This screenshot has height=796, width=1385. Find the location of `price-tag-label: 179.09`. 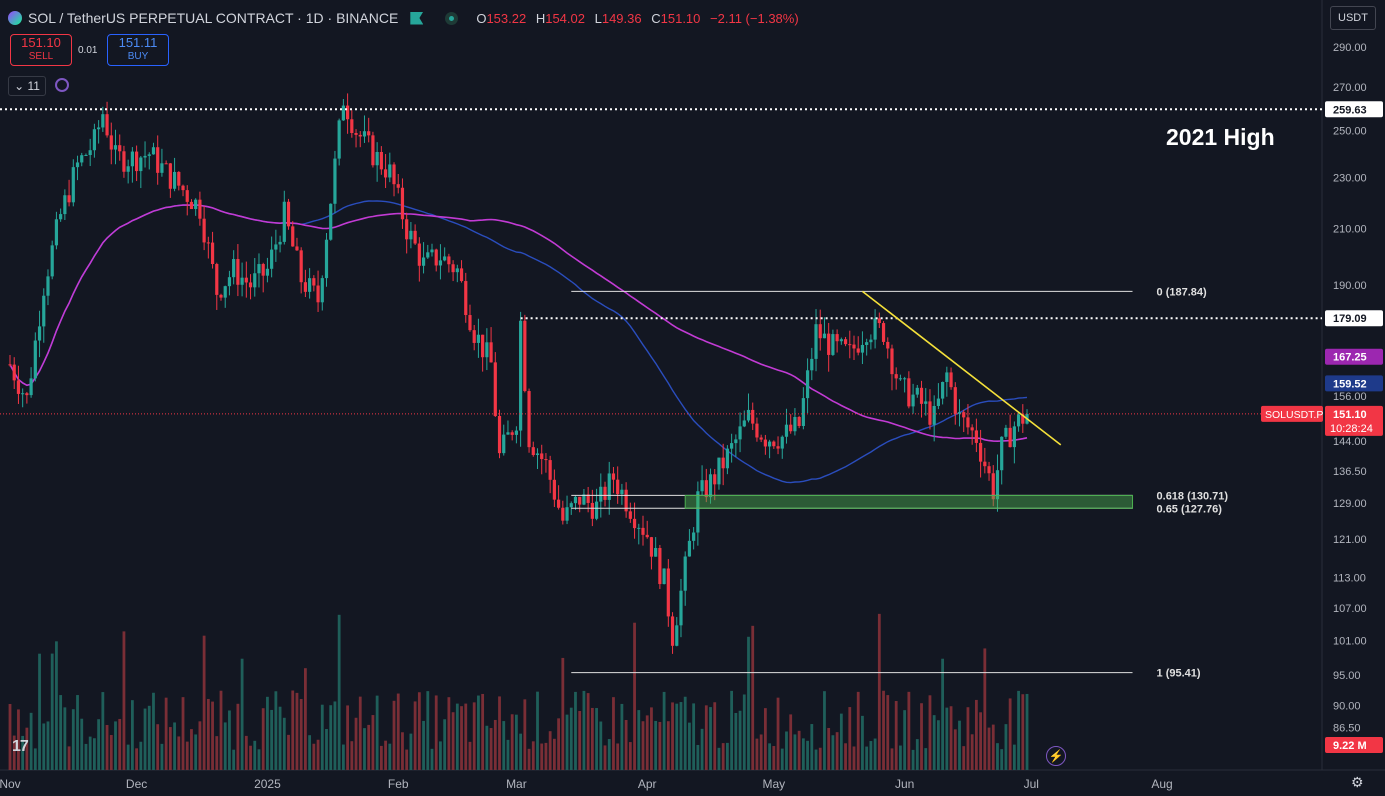

price-tag-label: 179.09 is located at coordinates (1350, 319).